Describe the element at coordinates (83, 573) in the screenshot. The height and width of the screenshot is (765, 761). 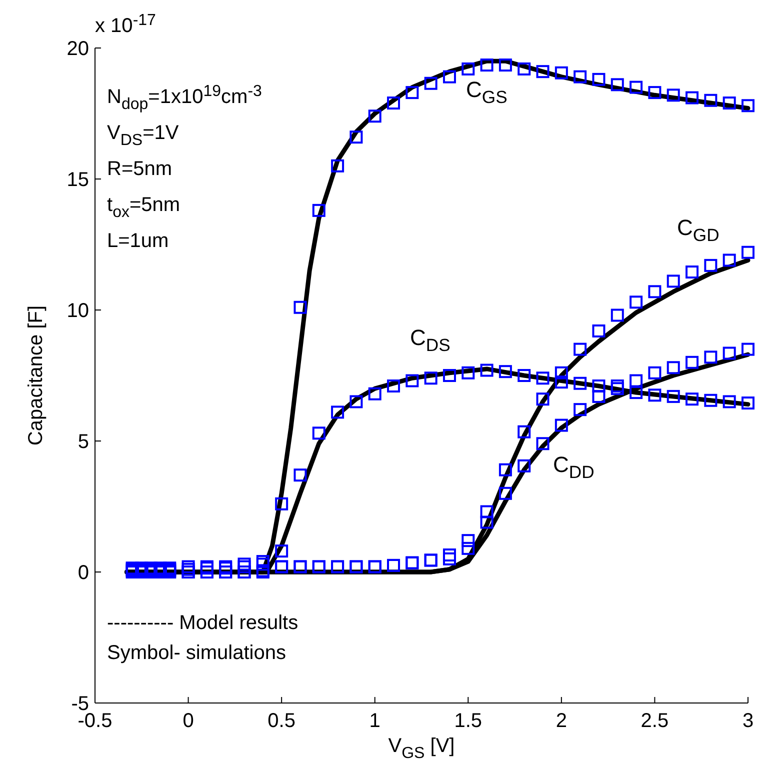
I see `y-tick-label: 0` at that location.